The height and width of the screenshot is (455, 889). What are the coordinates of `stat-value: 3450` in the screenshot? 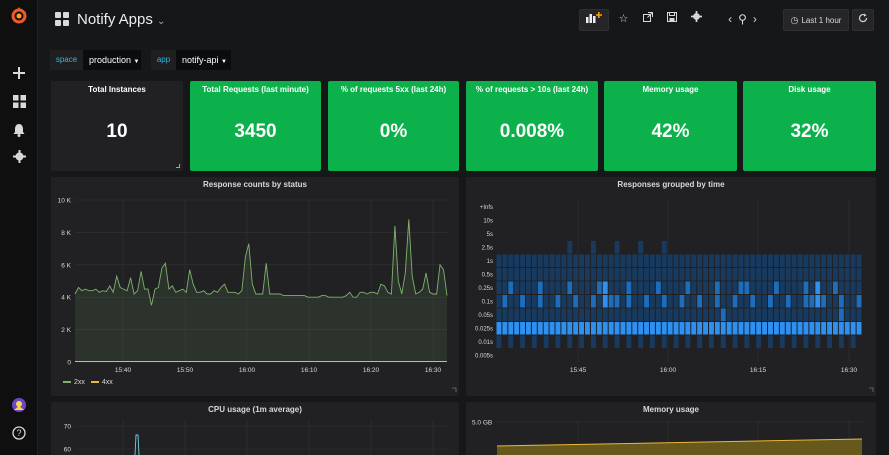 It's located at (255, 131).